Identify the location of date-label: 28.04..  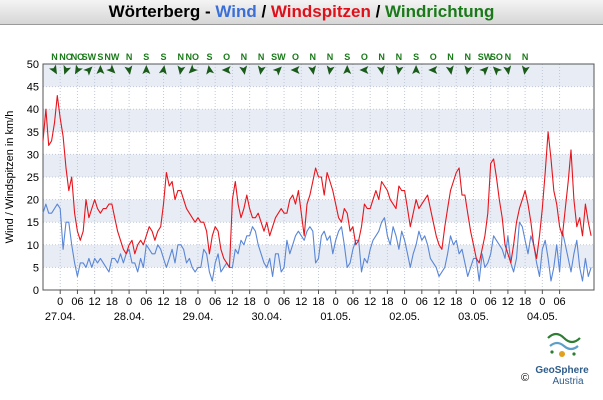
(129, 317).